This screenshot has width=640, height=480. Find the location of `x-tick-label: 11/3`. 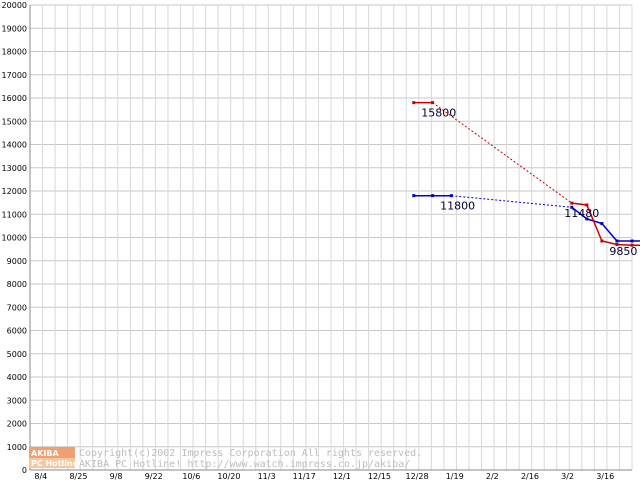

x-tick-label: 11/3 is located at coordinates (267, 476).